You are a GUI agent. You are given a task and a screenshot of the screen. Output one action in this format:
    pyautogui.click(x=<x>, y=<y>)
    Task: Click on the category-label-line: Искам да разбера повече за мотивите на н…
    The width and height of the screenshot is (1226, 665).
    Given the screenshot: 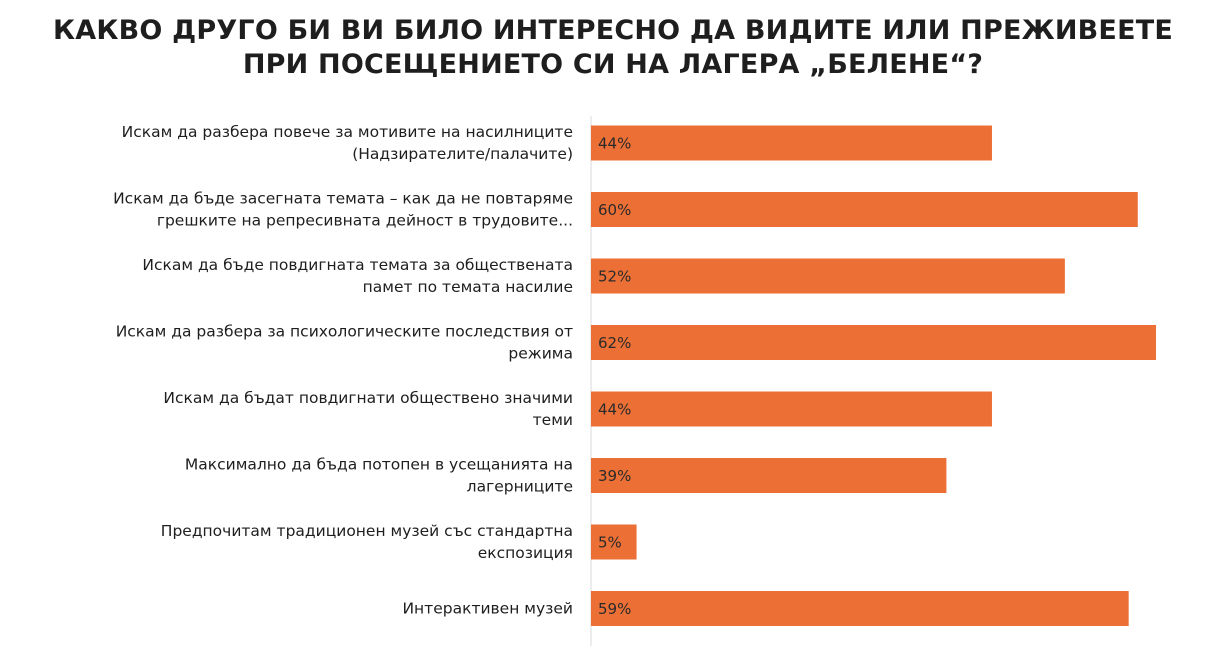 What is the action you would take?
    pyautogui.click(x=347, y=132)
    